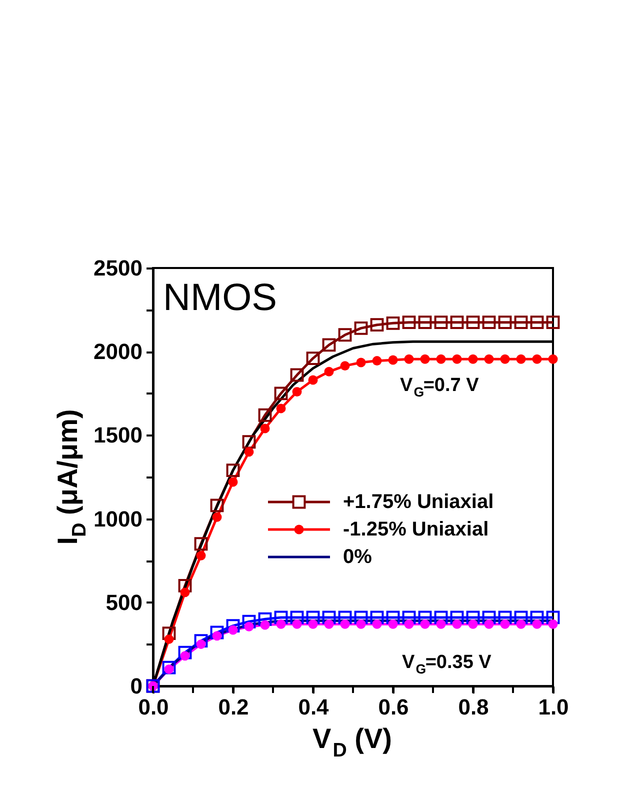 The width and height of the screenshot is (623, 806). I want to click on x-tick-label: 0.8, so click(473, 707).